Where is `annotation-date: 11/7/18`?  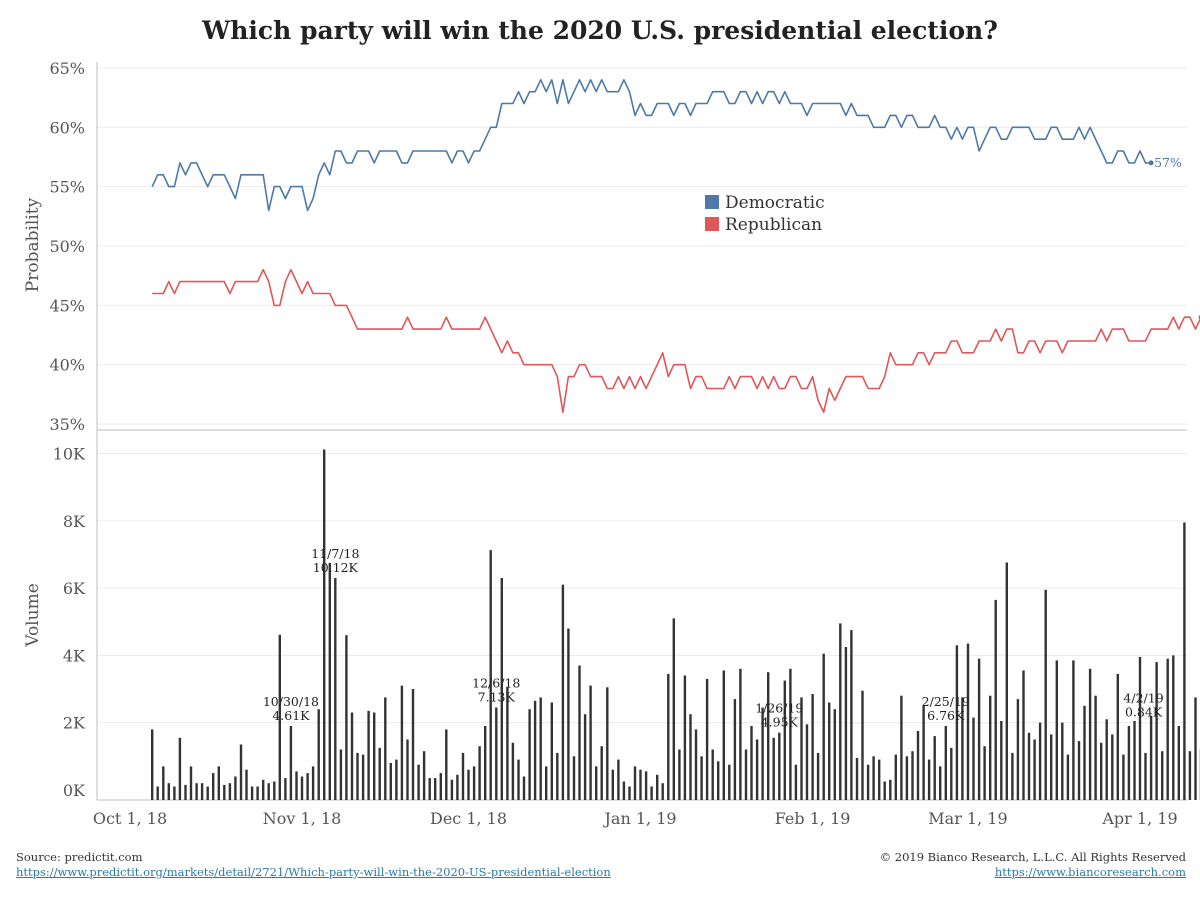
annotation-date: 11/7/18 is located at coordinates (335, 553).